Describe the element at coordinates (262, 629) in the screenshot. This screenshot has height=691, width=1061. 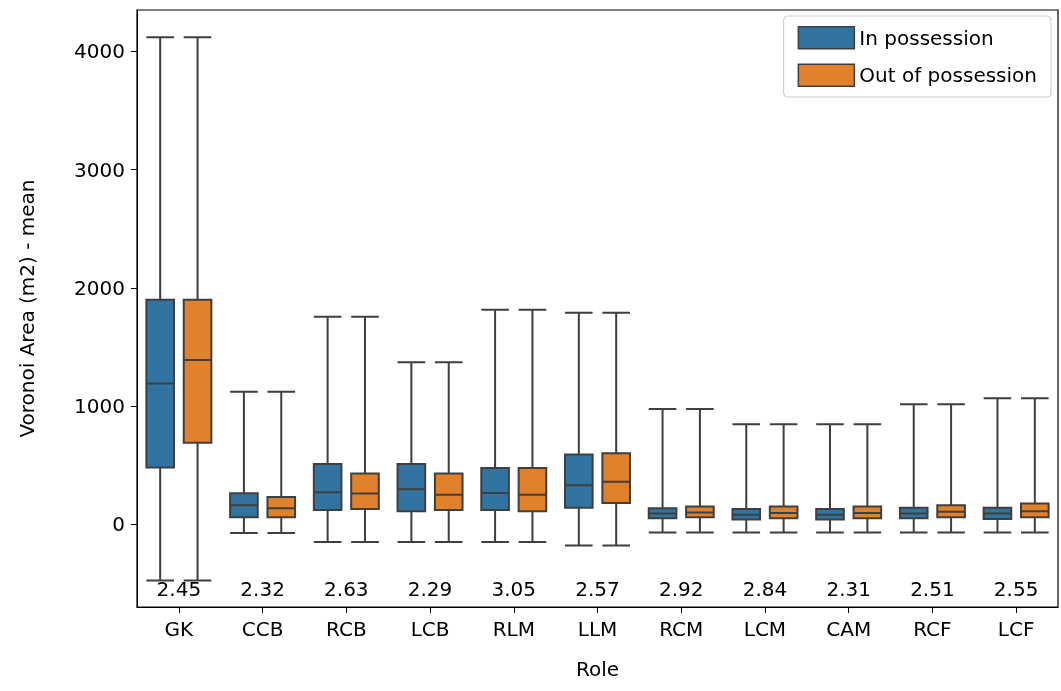
I see `x-tick-label: CCB` at that location.